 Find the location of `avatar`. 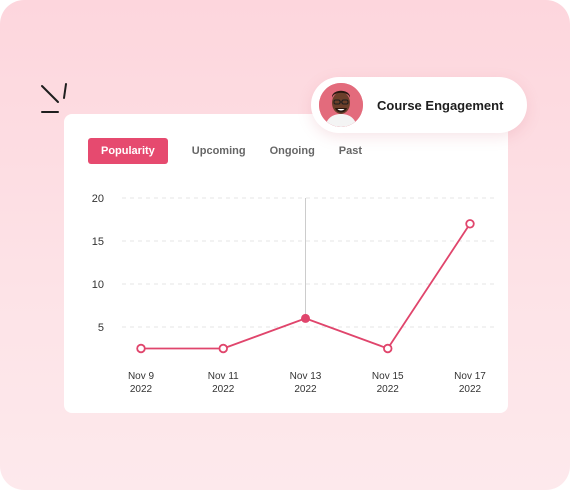

avatar is located at coordinates (341, 105).